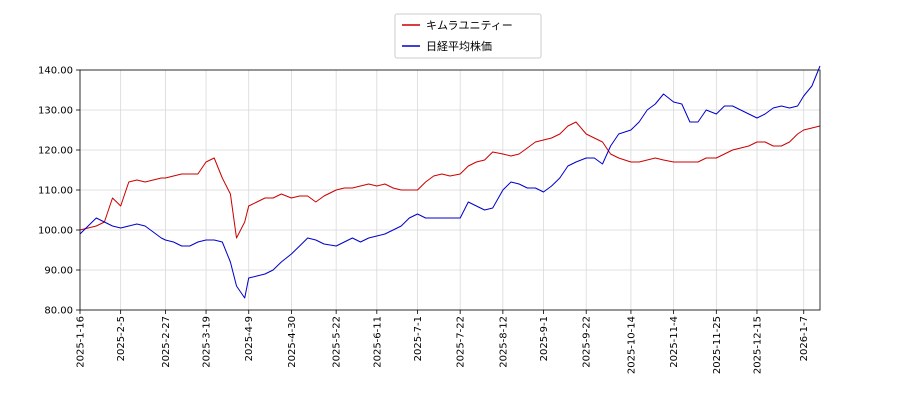 The image size is (900, 400). Describe the element at coordinates (249, 338) in the screenshot. I see `x-tick-label: 2025-4-9` at that location.